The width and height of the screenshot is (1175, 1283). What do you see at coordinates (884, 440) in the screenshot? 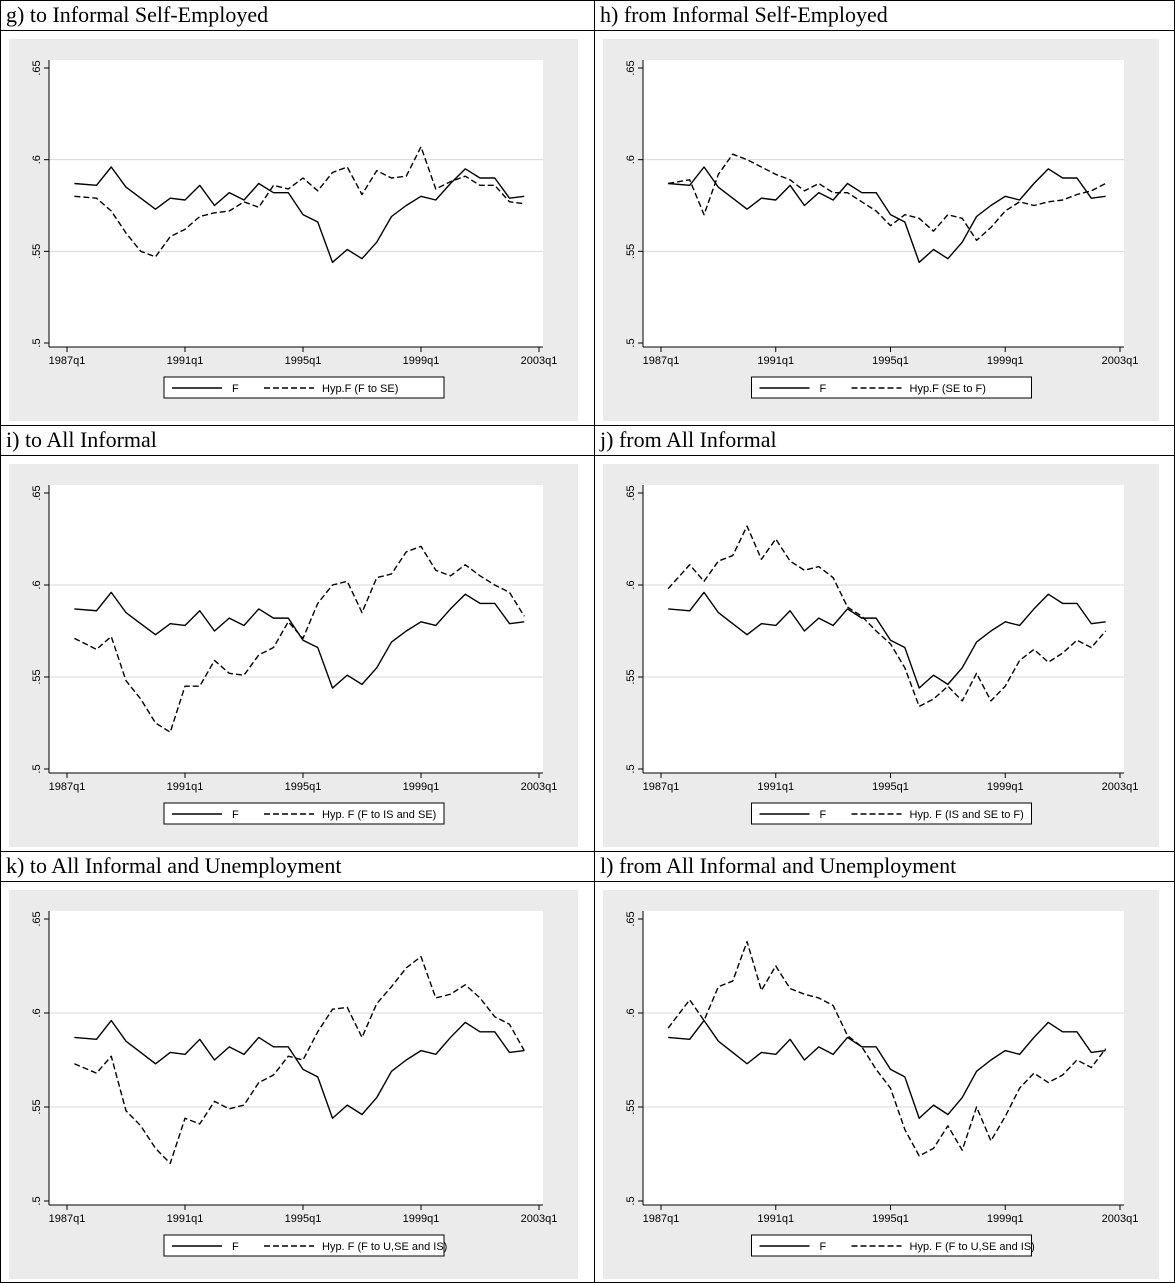
I see `panel-title: j) from All Informal` at bounding box center [884, 440].